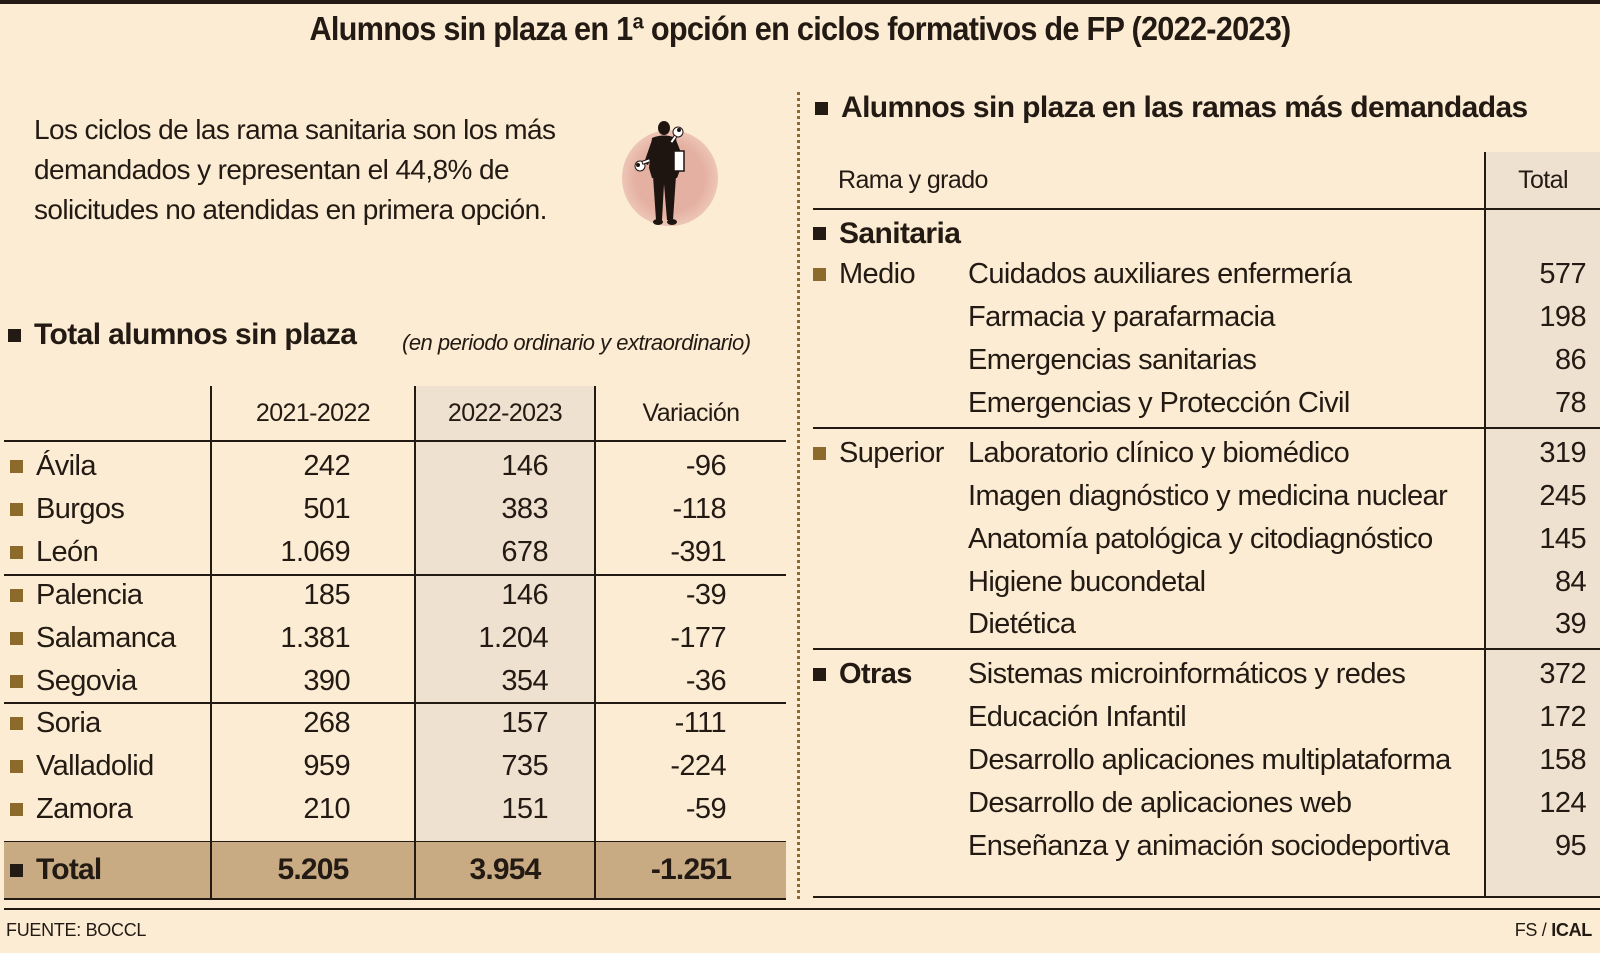  I want to click on source-label: FUENTE: BOCCL, so click(76, 930).